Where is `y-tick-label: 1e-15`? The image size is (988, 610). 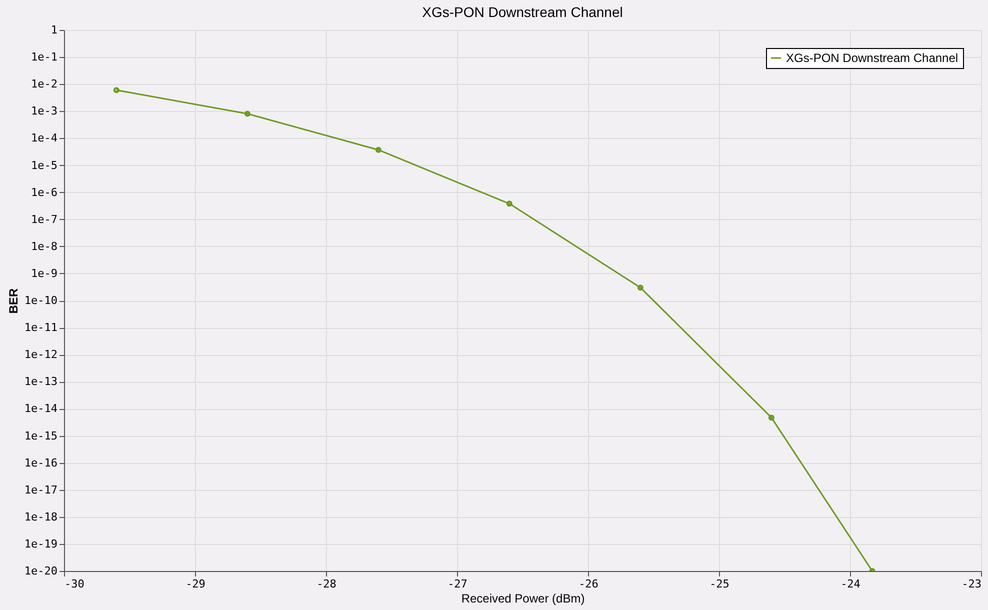
y-tick-label: 1e-15 is located at coordinates (41, 435).